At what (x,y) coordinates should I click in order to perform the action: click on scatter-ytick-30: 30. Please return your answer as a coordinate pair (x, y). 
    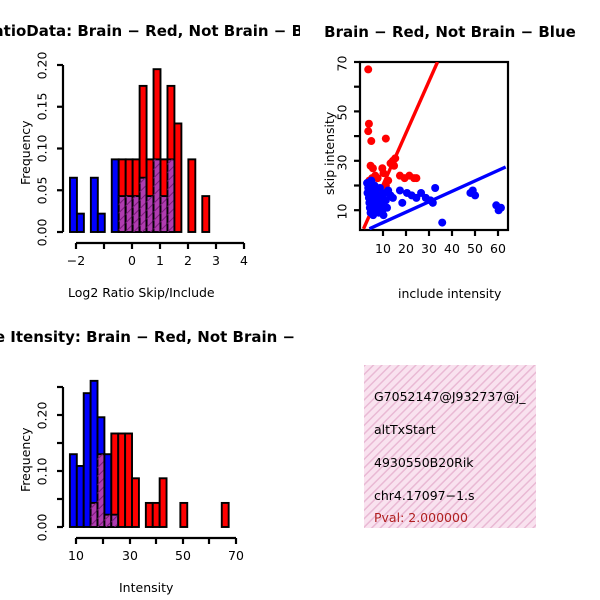
    Looking at the image, I should click on (342, 162).